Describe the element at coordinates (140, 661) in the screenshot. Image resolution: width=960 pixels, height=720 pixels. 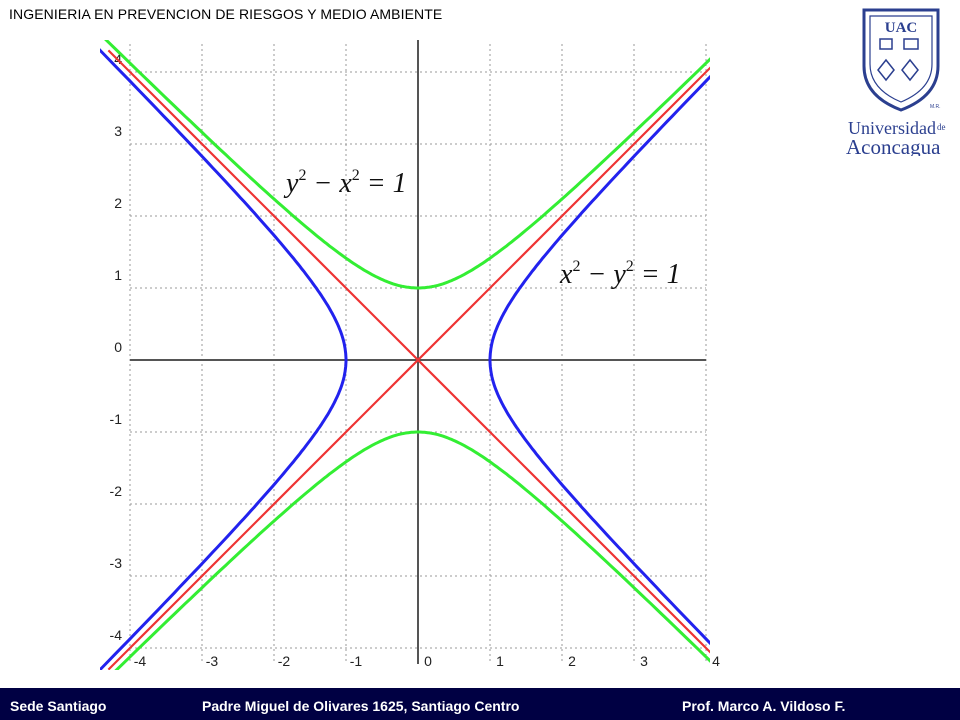
I see `x-tick-label: -4` at that location.